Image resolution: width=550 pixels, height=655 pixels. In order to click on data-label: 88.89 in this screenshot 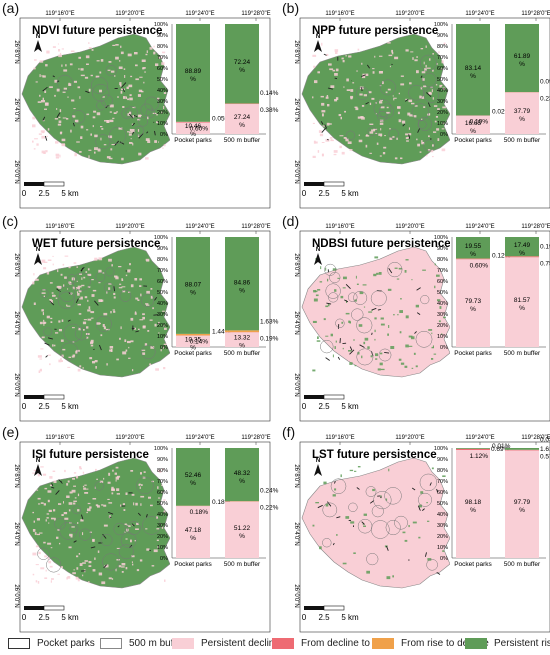, I will do `click(193, 71)`.